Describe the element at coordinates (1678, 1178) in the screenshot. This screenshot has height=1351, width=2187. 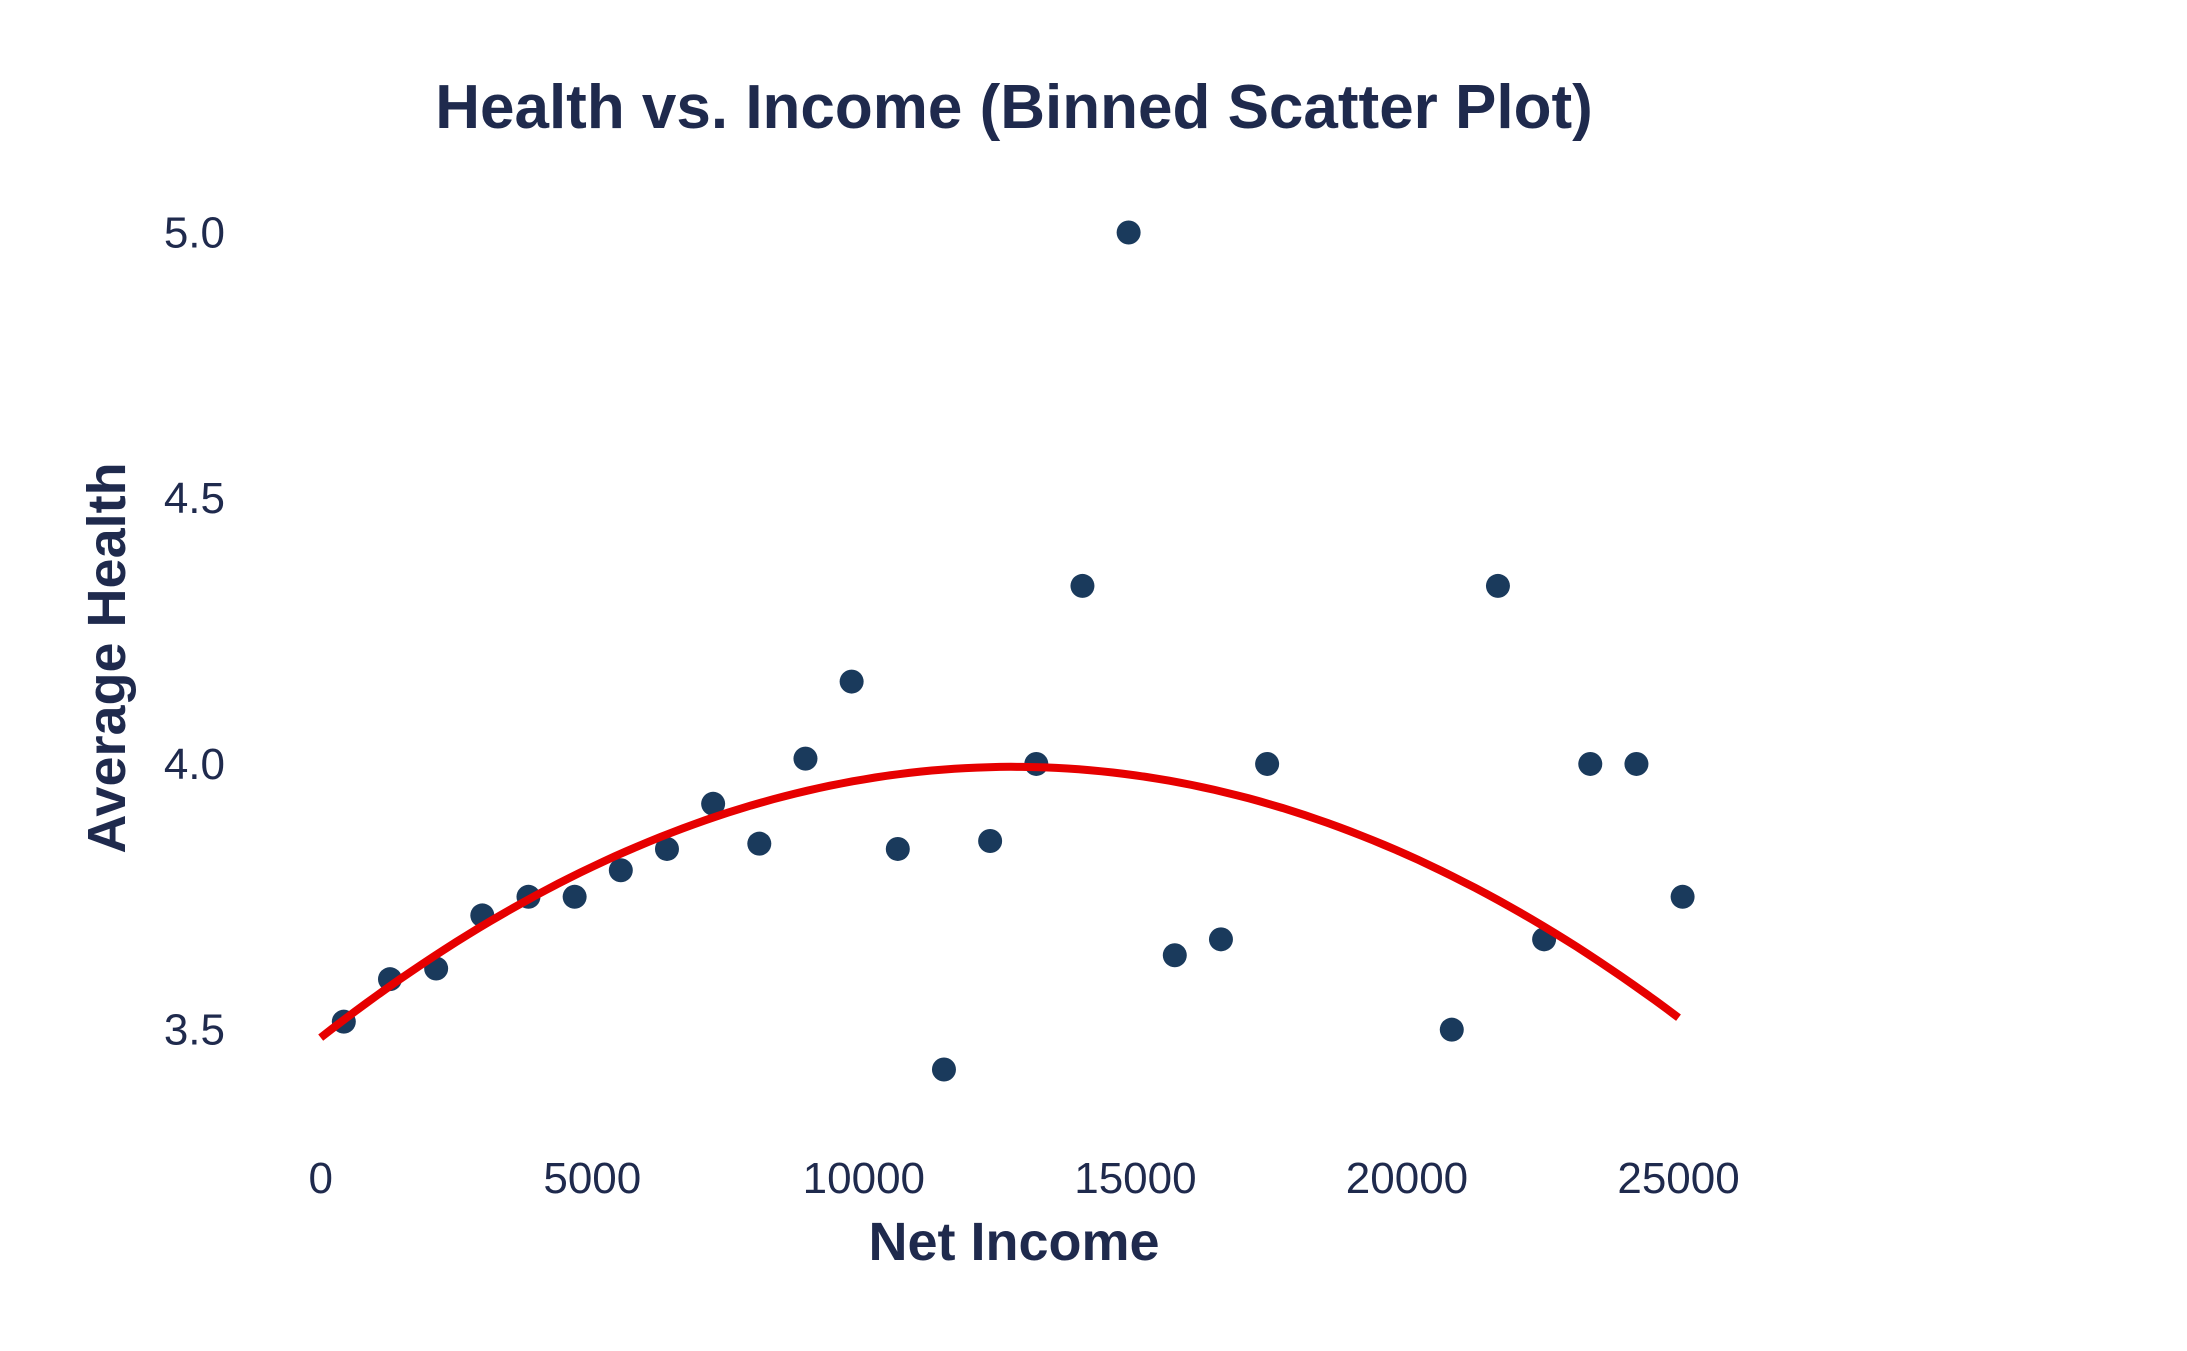
I see `x-tick-label: 25000` at that location.